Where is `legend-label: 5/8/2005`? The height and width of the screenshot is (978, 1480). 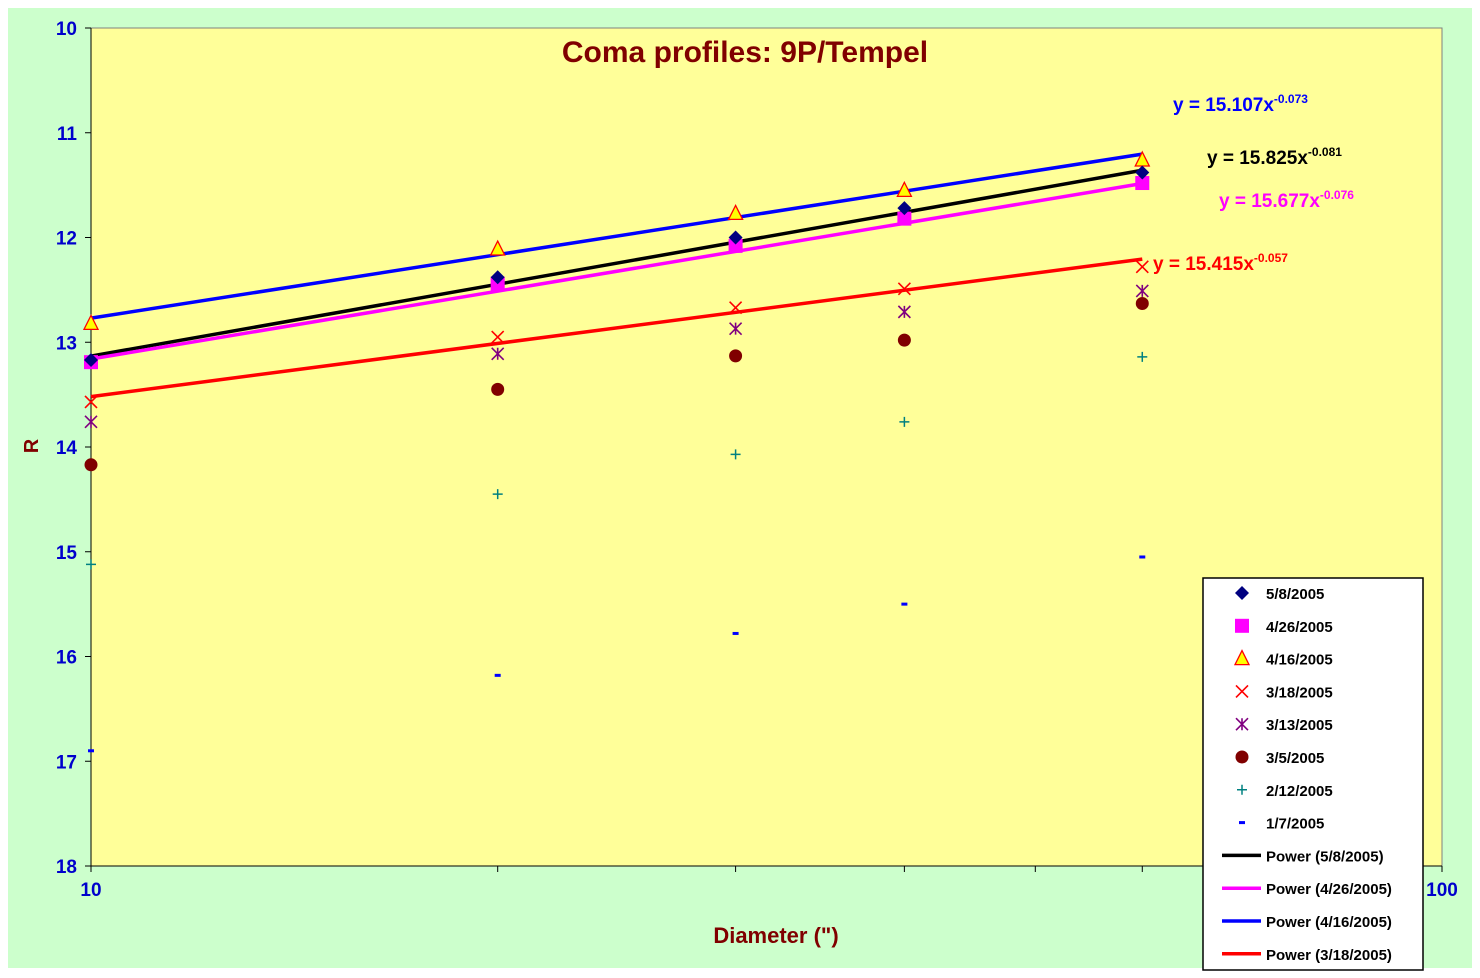
legend-label: 5/8/2005 is located at coordinates (1295, 594).